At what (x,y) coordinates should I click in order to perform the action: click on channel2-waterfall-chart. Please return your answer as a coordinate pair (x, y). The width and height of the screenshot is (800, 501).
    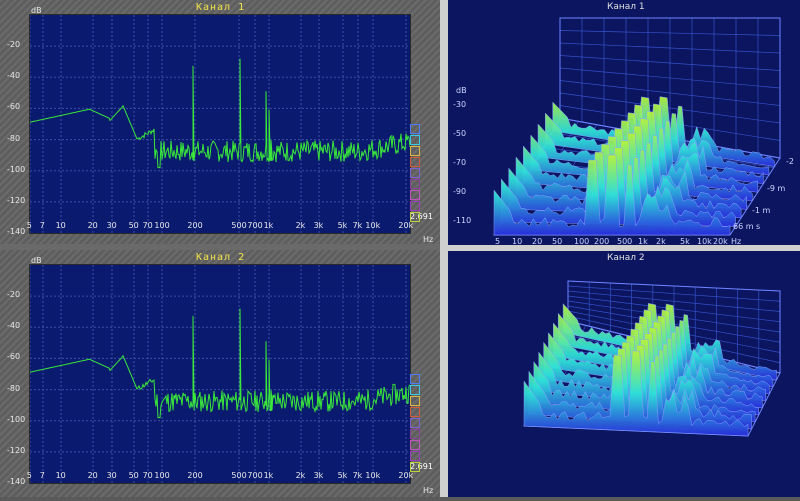
    Looking at the image, I should click on (652, 358).